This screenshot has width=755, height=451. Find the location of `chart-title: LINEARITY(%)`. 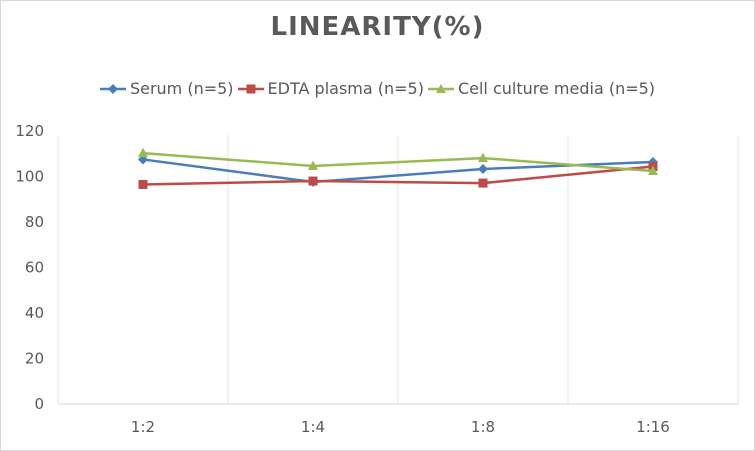

chart-title: LINEARITY(%) is located at coordinates (377, 27).